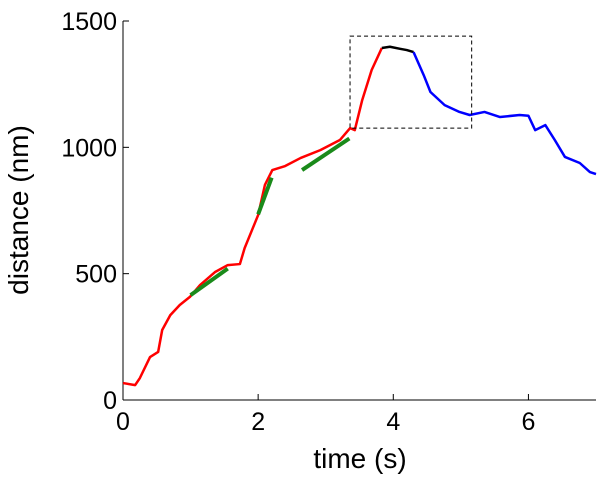 The height and width of the screenshot is (486, 605). What do you see at coordinates (96, 275) in the screenshot?
I see `y-tick-label: 500` at bounding box center [96, 275].